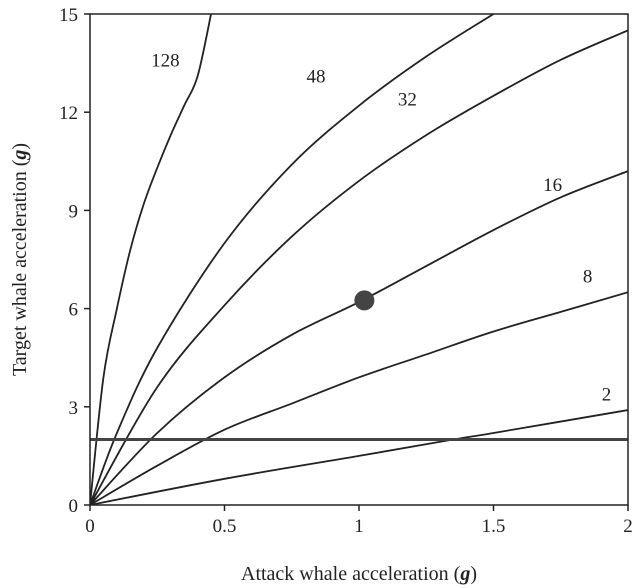  Describe the element at coordinates (20, 146) in the screenshot. I see `y-axis-title-post: )` at that location.